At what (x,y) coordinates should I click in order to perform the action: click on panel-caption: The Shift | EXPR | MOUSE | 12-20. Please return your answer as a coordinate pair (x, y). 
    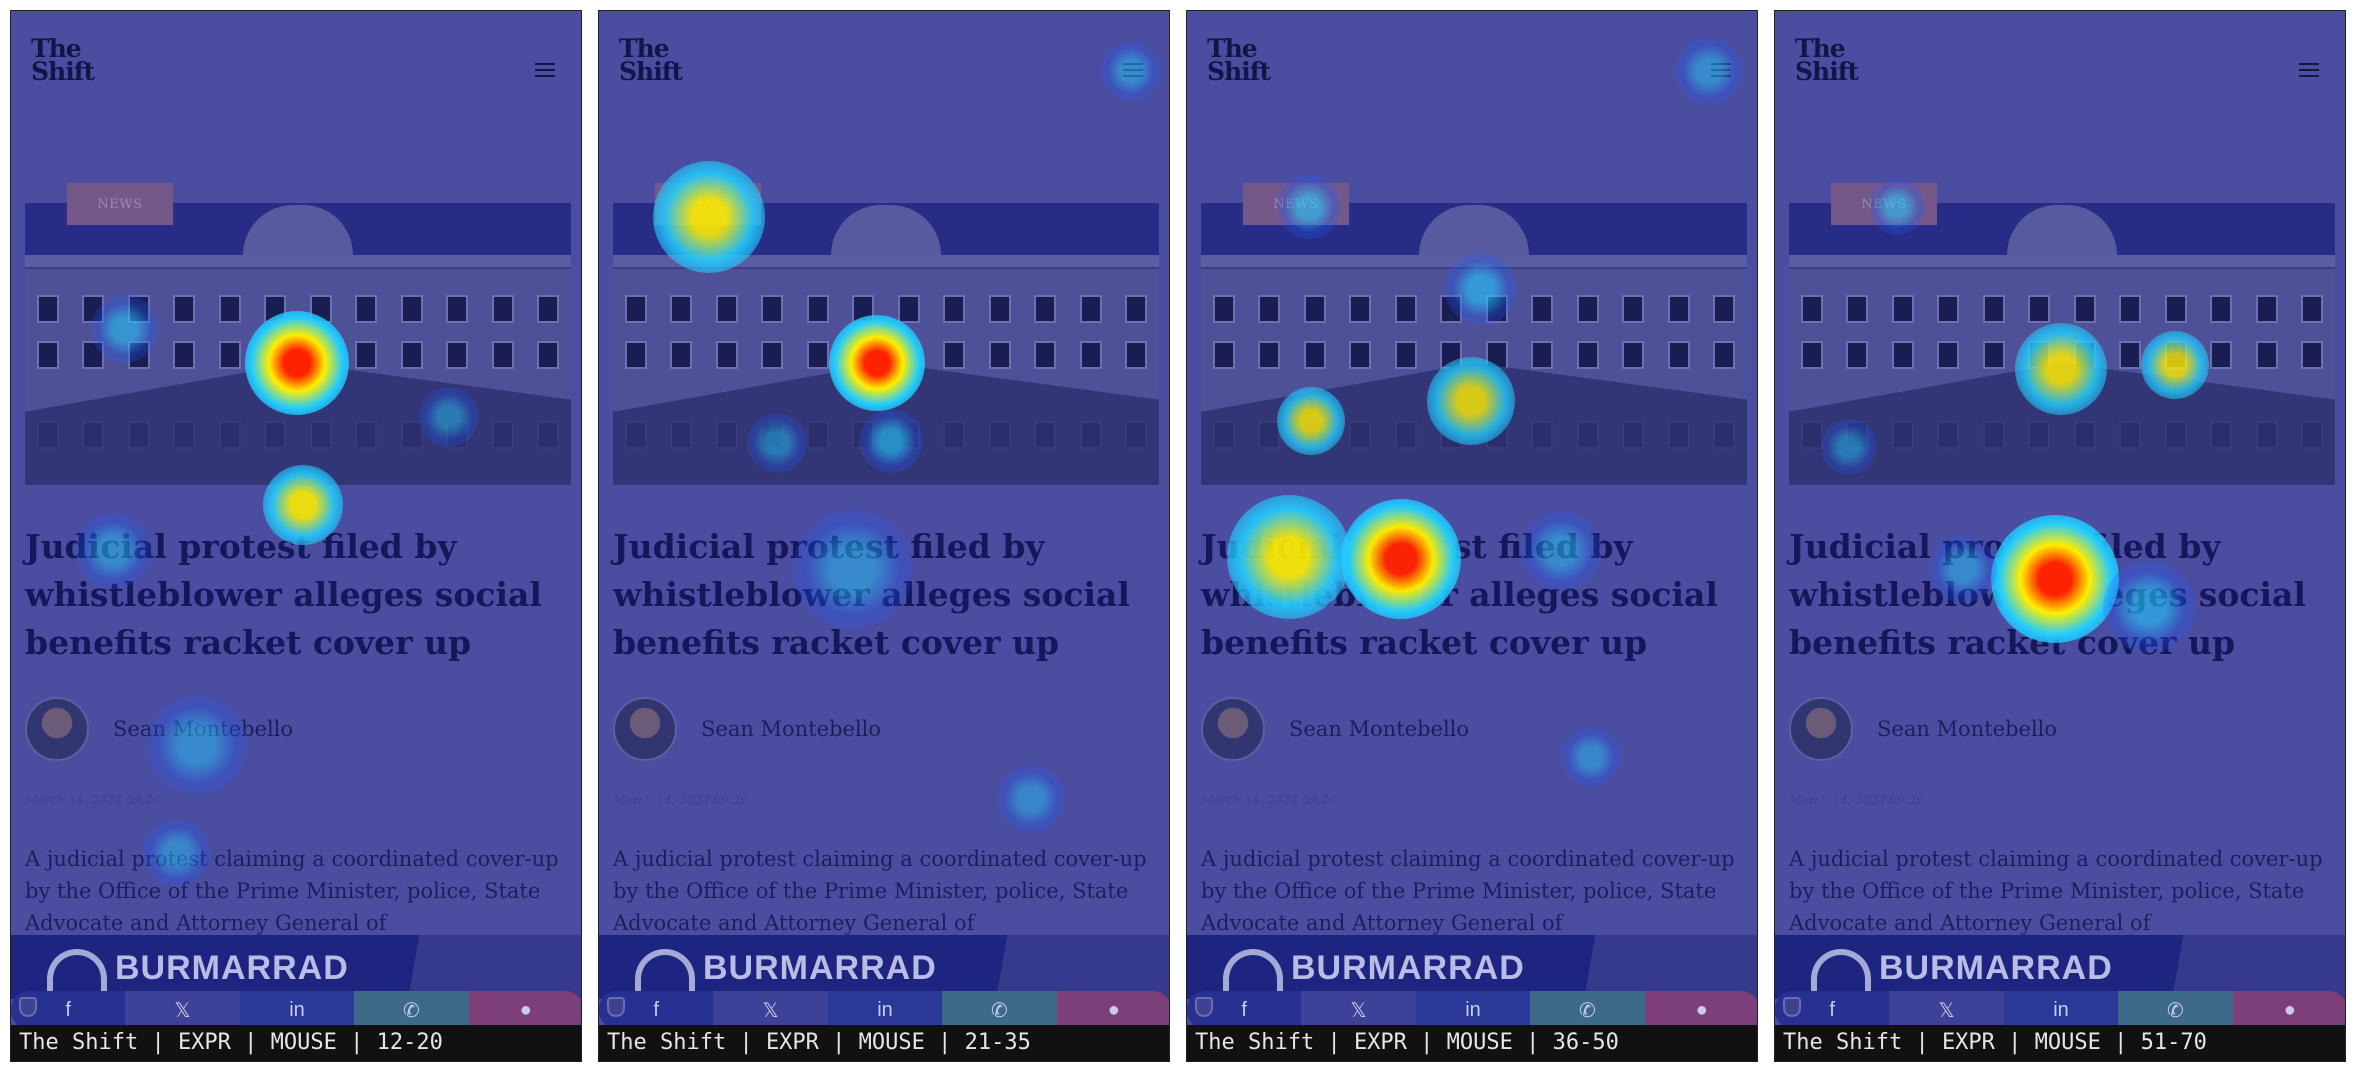
    Looking at the image, I should click on (296, 1043).